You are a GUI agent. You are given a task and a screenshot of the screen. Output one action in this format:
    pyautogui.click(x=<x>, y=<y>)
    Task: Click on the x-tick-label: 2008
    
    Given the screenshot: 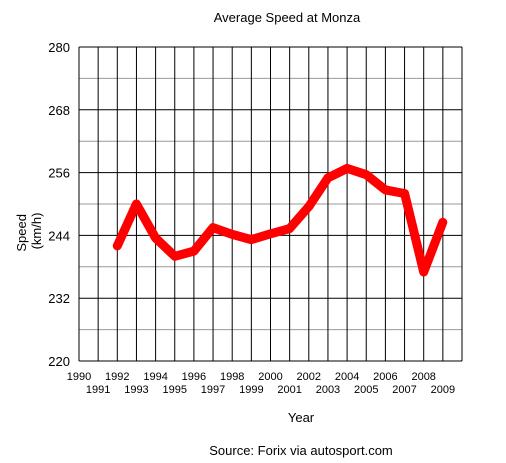 What is the action you would take?
    pyautogui.click(x=423, y=377)
    